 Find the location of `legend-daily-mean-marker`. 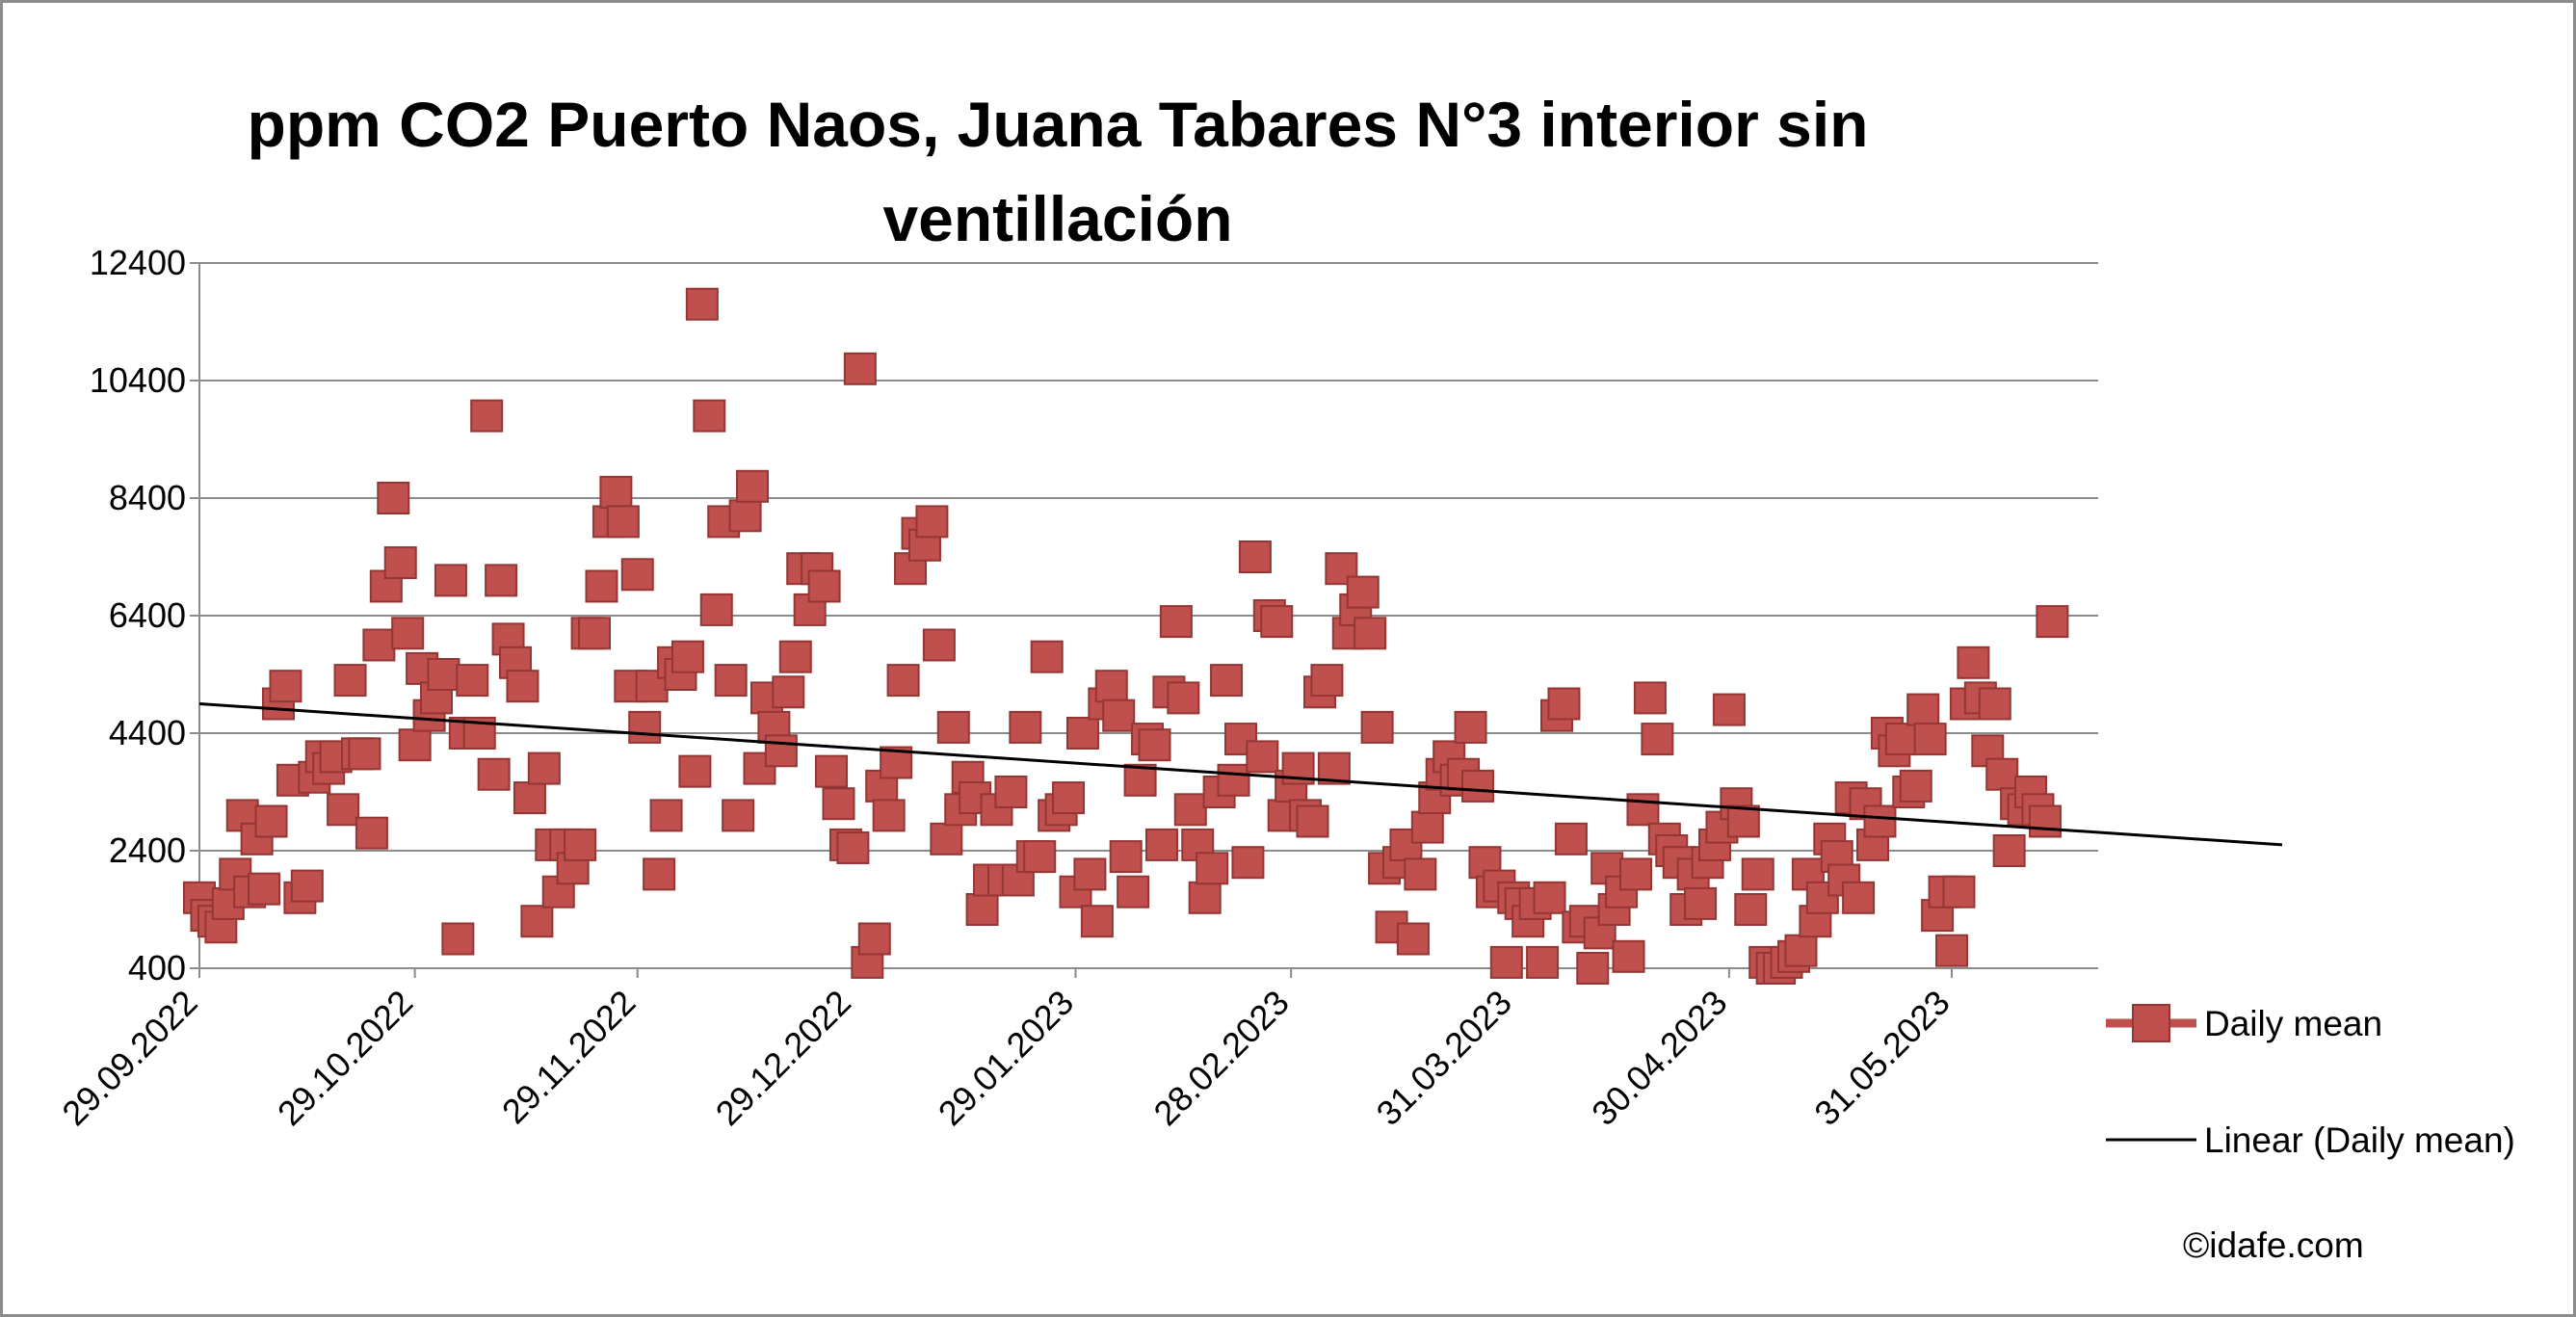

legend-daily-mean-marker is located at coordinates (2151, 1023).